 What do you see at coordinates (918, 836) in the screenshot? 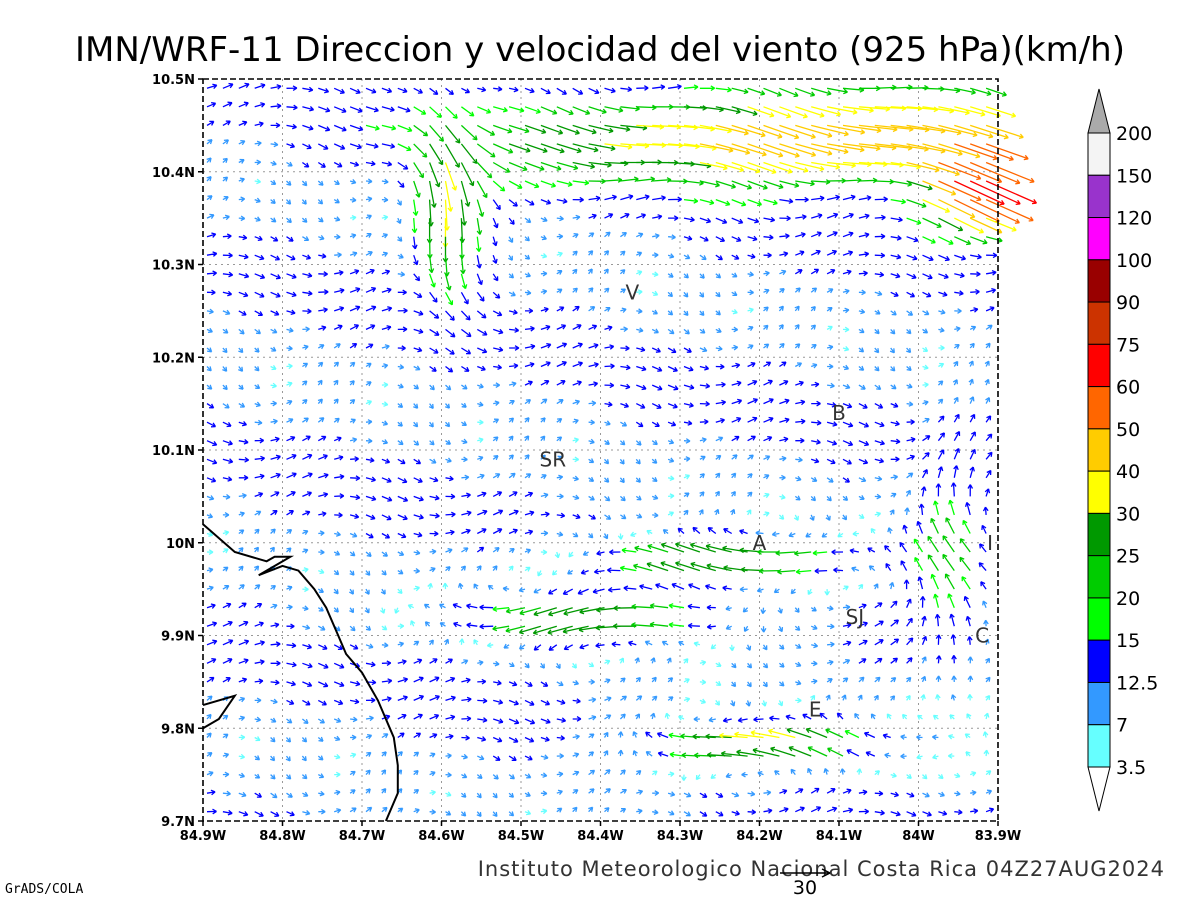
I see `x-tick-label: 84W` at bounding box center [918, 836].